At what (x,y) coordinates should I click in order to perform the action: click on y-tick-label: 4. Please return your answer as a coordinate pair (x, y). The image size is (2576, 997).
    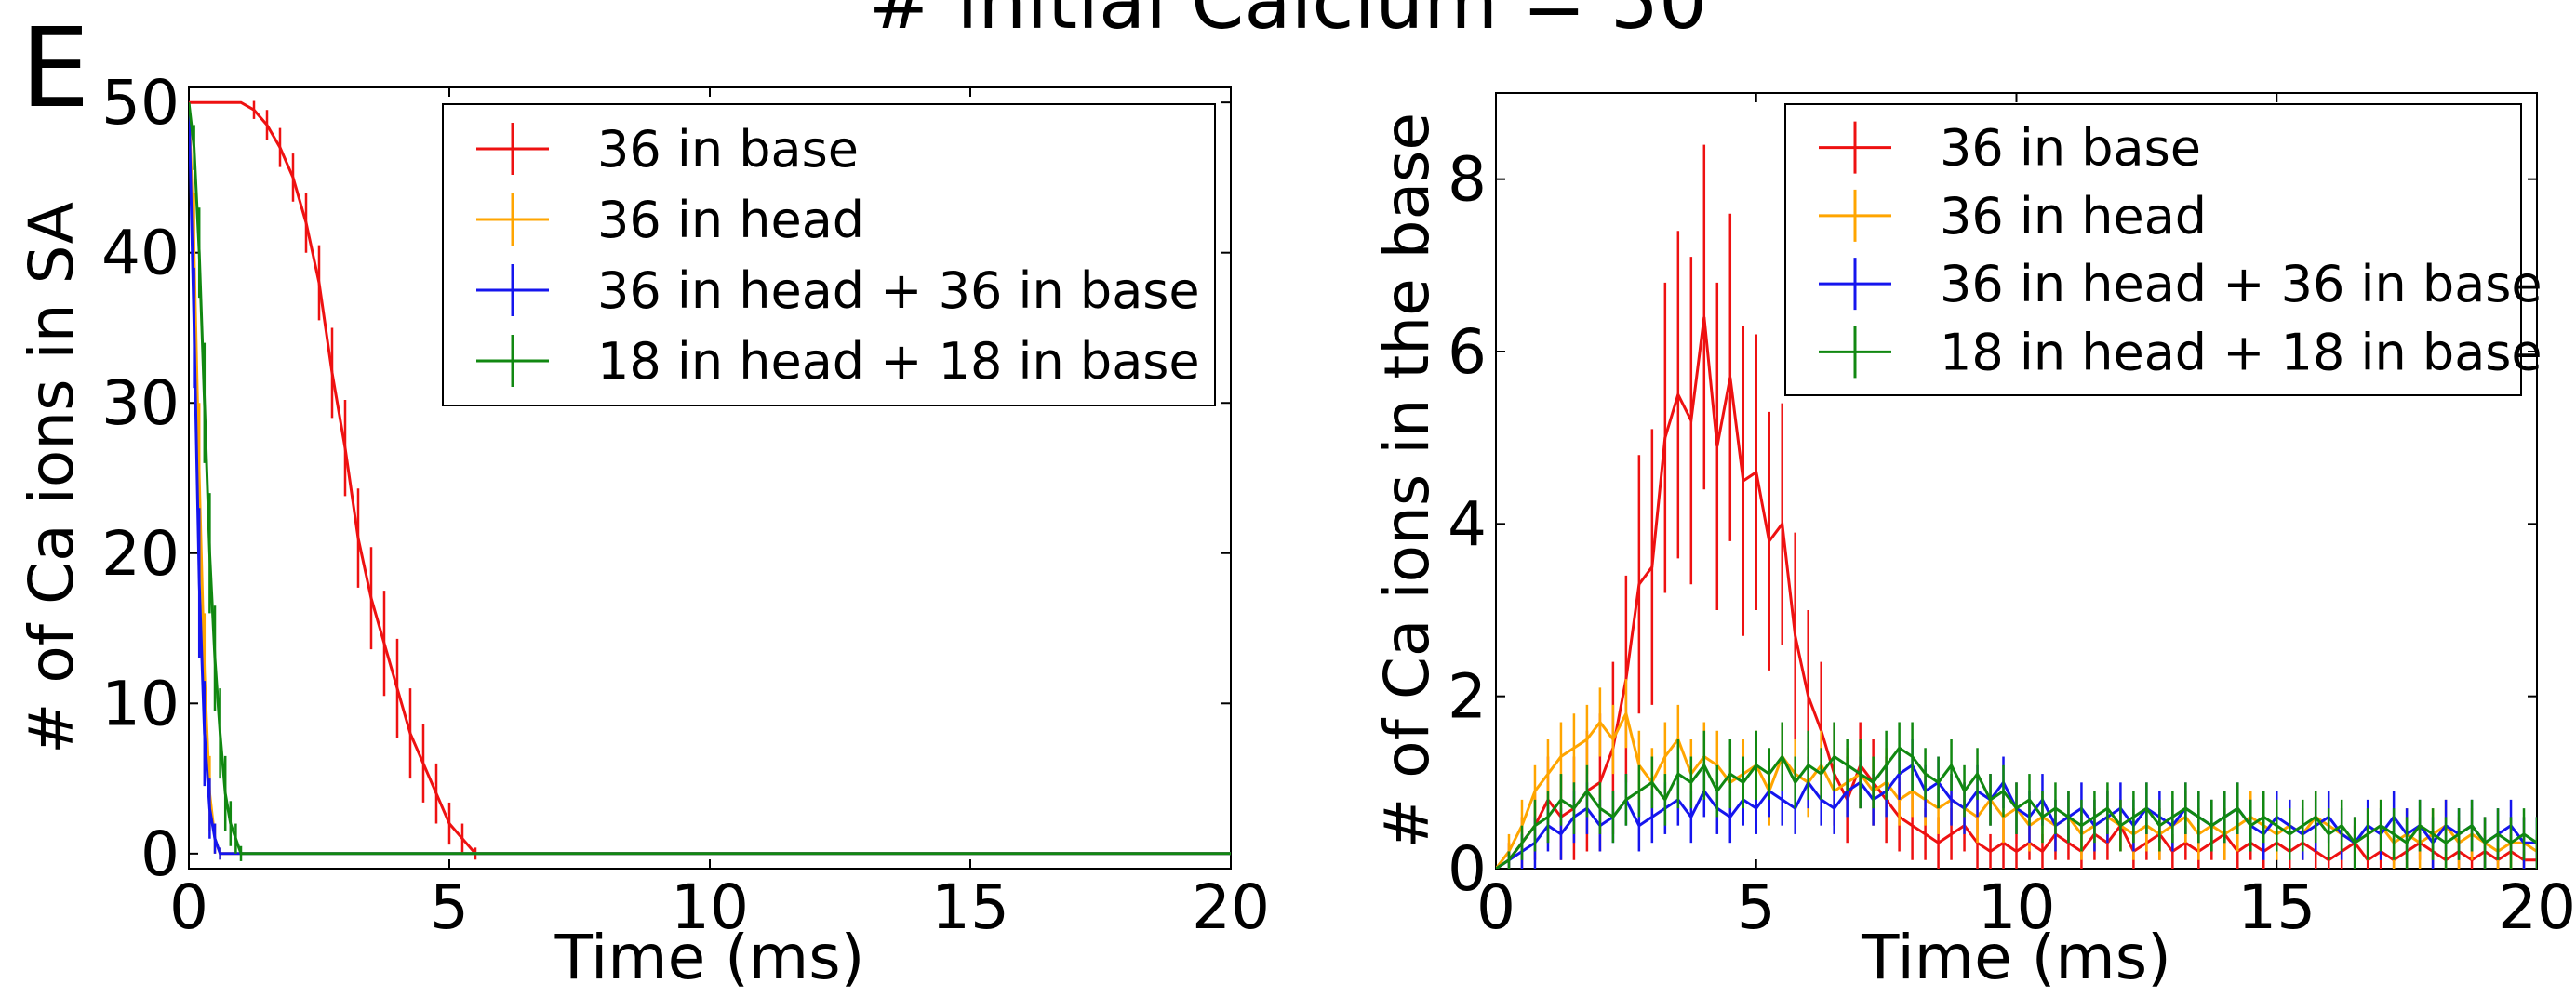
    Looking at the image, I should click on (1467, 524).